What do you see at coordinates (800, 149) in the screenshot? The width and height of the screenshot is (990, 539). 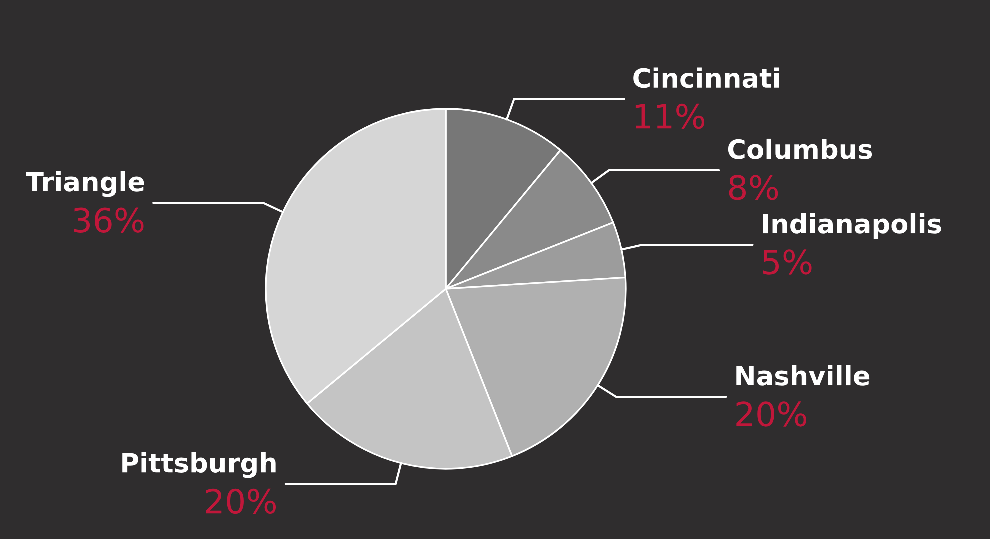 I see `slice-label: Columbus` at bounding box center [800, 149].